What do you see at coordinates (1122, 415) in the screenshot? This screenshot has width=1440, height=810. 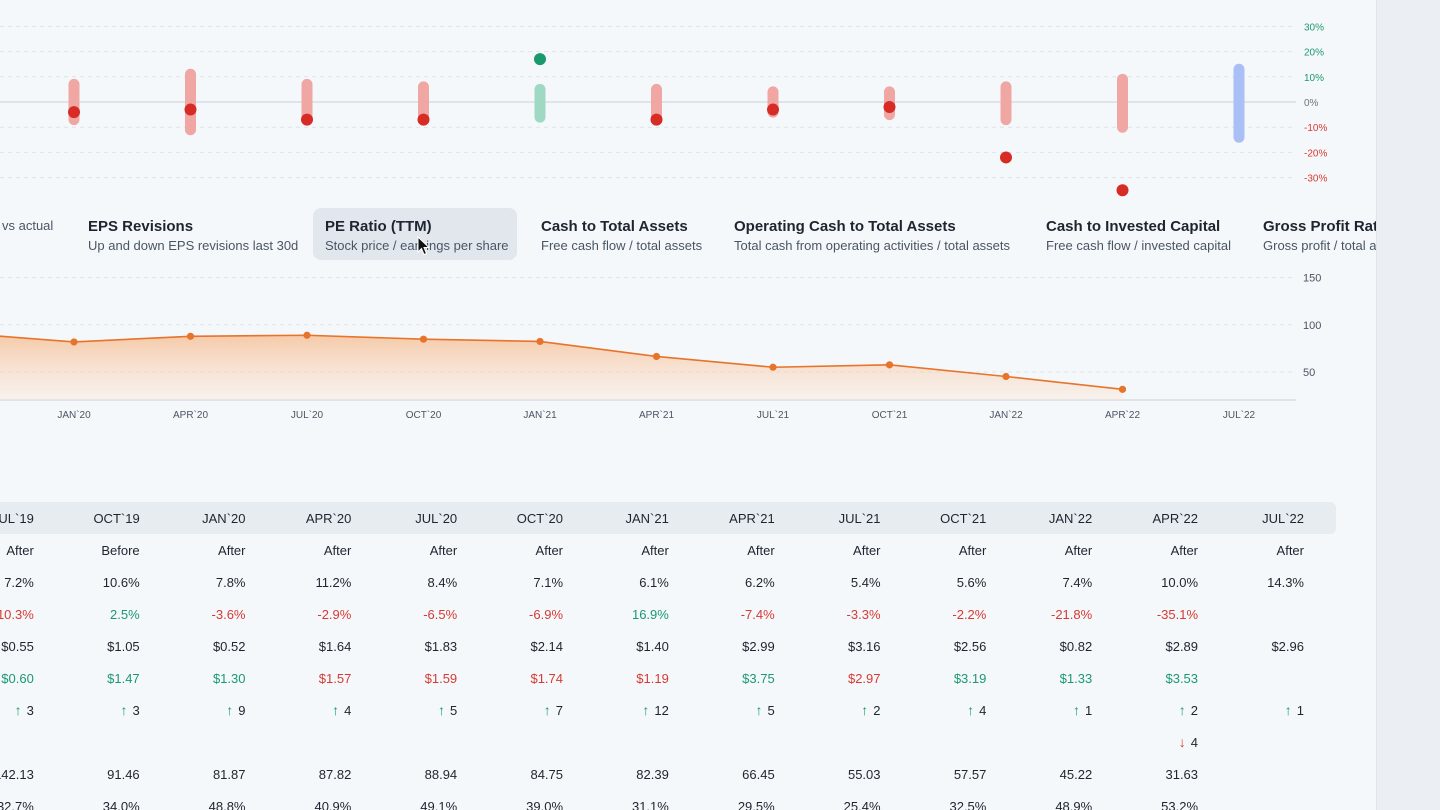 I see `x-tick-label: APR`22` at bounding box center [1122, 415].